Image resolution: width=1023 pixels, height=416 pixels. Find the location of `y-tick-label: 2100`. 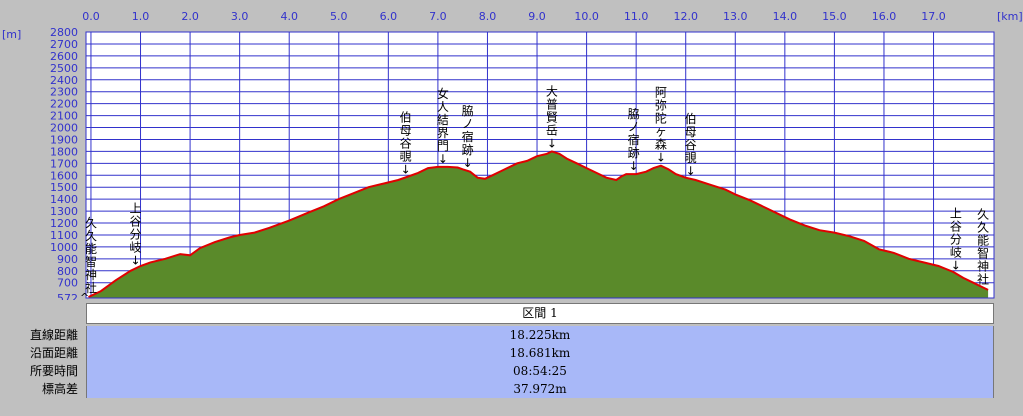

y-tick-label: 2100 is located at coordinates (64, 116).